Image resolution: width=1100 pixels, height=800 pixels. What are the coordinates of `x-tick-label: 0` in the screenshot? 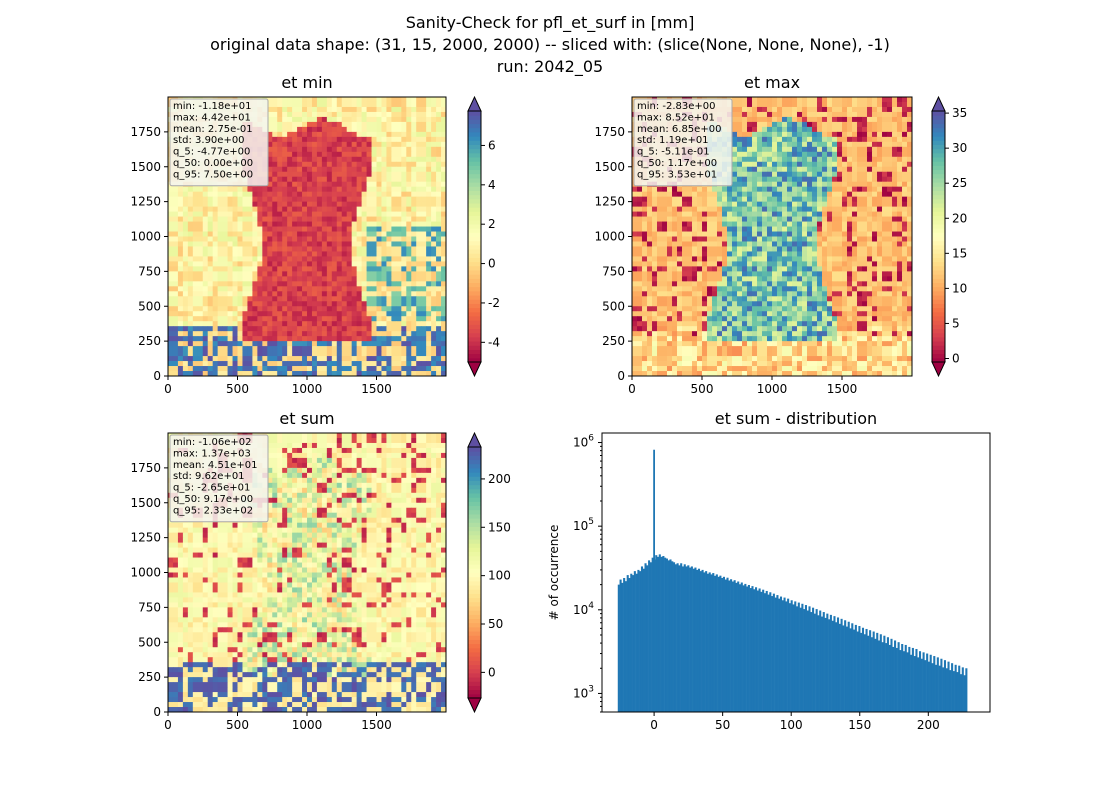 It's located at (168, 389).